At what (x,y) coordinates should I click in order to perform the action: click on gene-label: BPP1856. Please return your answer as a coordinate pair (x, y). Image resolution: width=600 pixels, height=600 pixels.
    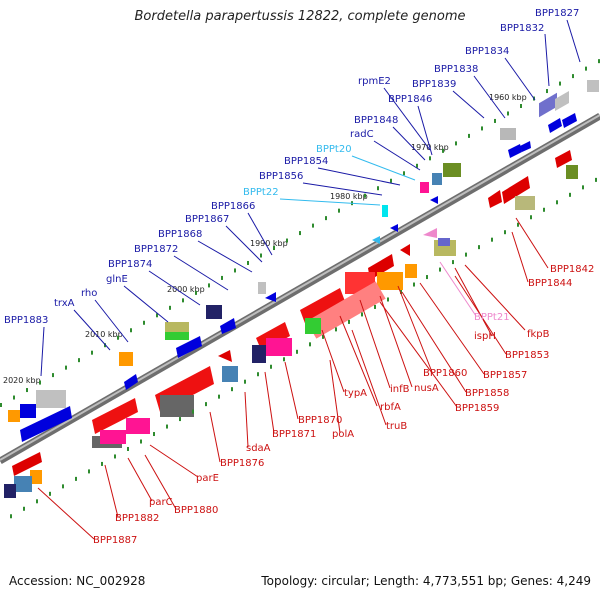
    Looking at the image, I should click on (281, 176).